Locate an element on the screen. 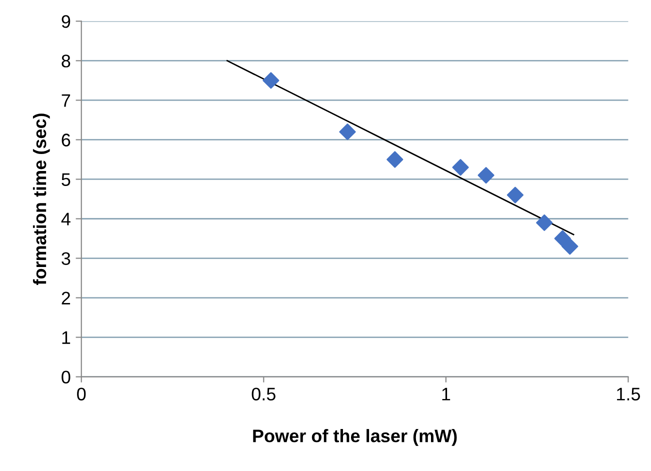 This screenshot has height=471, width=651. y-tick-label: 7 is located at coordinates (66, 100).